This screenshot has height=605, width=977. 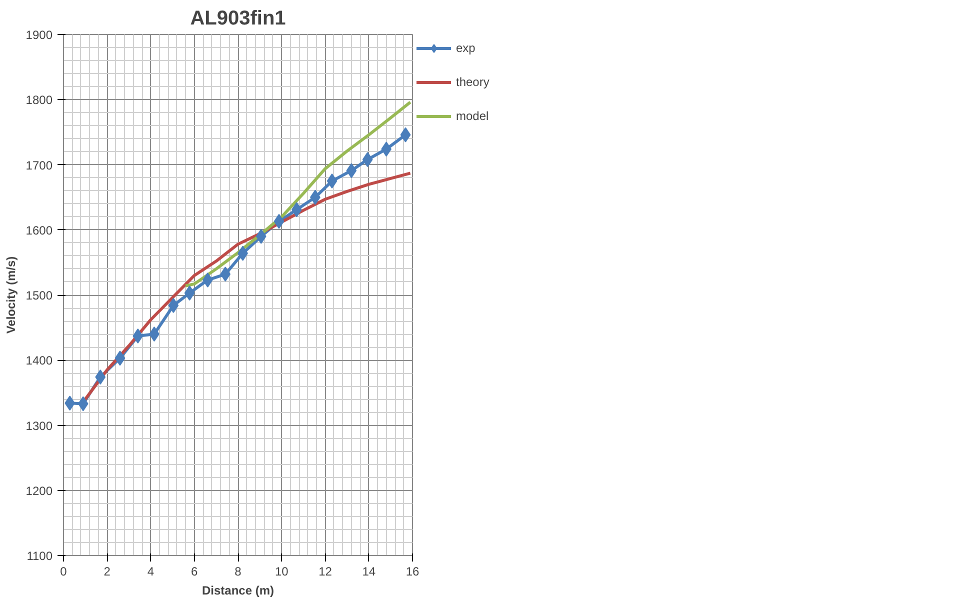 What do you see at coordinates (281, 571) in the screenshot?
I see `x-tick-label: 10` at bounding box center [281, 571].